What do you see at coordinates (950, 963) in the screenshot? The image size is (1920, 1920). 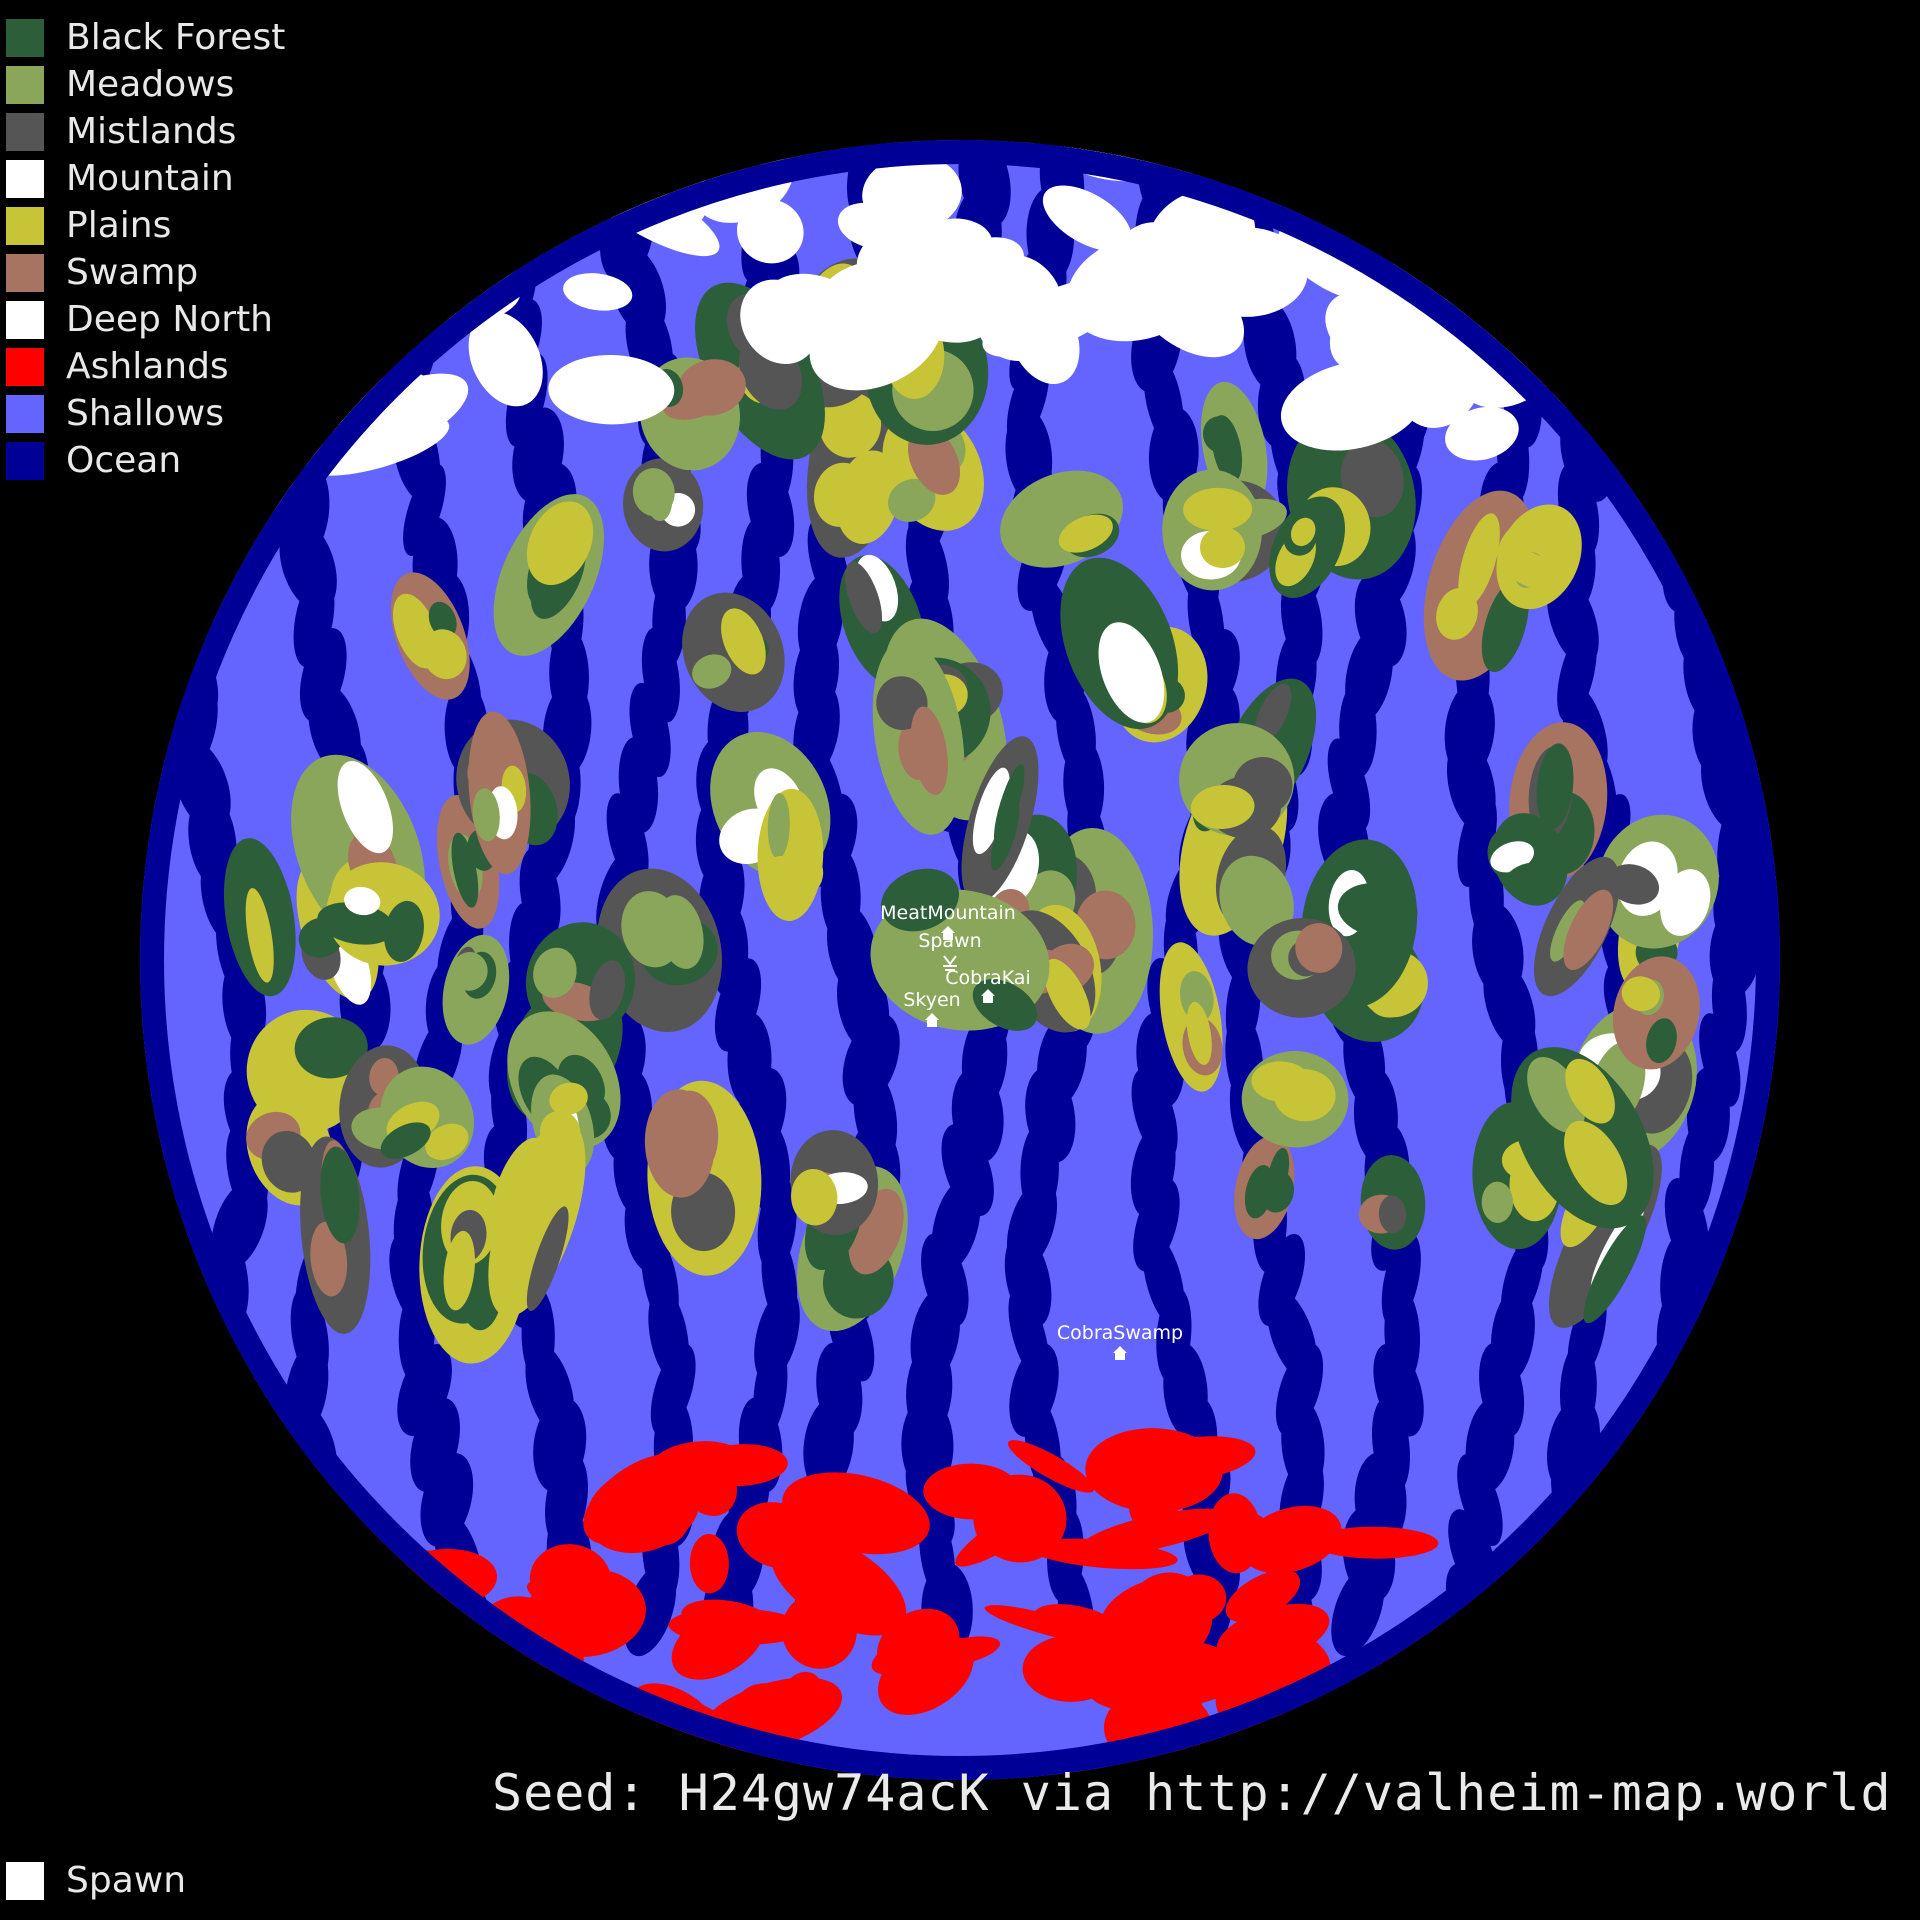 I see `spawn-icon` at bounding box center [950, 963].